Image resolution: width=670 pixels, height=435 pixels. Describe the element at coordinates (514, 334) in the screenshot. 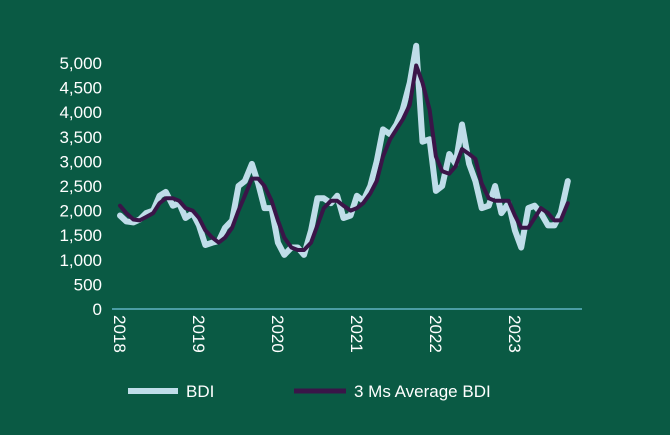

I see `x-tick-label: 2023` at that location.